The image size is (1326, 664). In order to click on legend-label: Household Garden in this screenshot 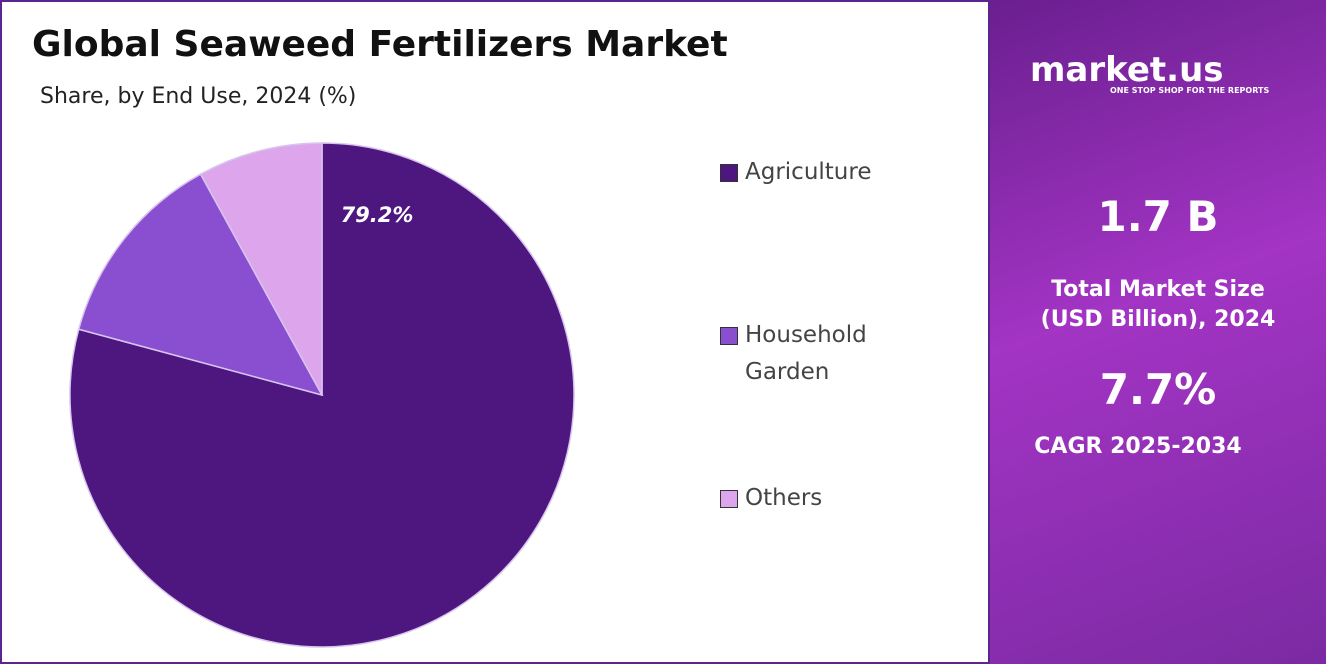, I will do `click(806, 353)`.